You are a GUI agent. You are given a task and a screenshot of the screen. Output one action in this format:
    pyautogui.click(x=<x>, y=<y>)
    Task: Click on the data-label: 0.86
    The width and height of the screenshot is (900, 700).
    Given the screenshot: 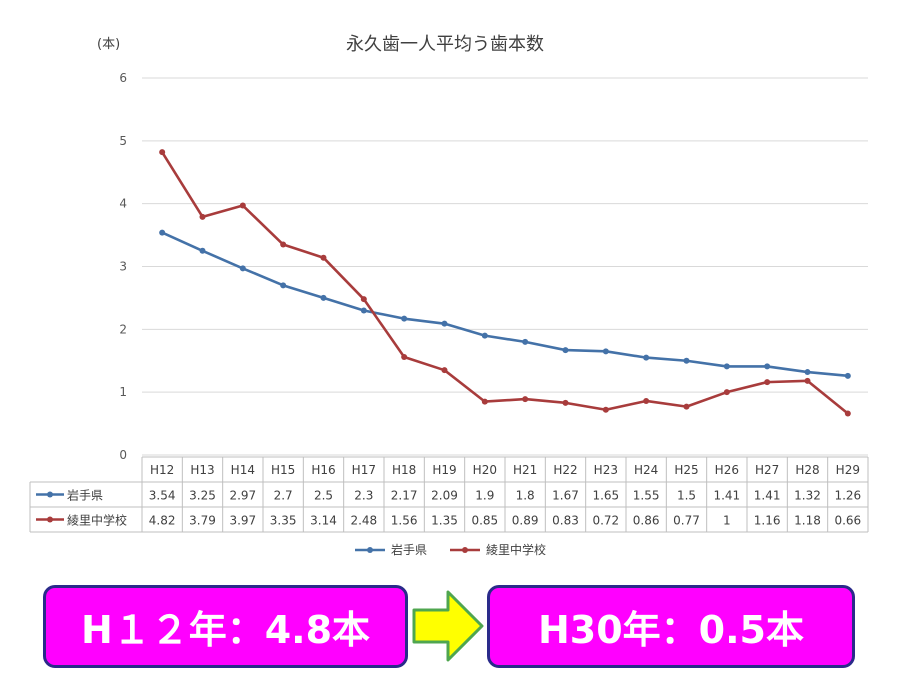 What is the action you would take?
    pyautogui.click(x=646, y=521)
    